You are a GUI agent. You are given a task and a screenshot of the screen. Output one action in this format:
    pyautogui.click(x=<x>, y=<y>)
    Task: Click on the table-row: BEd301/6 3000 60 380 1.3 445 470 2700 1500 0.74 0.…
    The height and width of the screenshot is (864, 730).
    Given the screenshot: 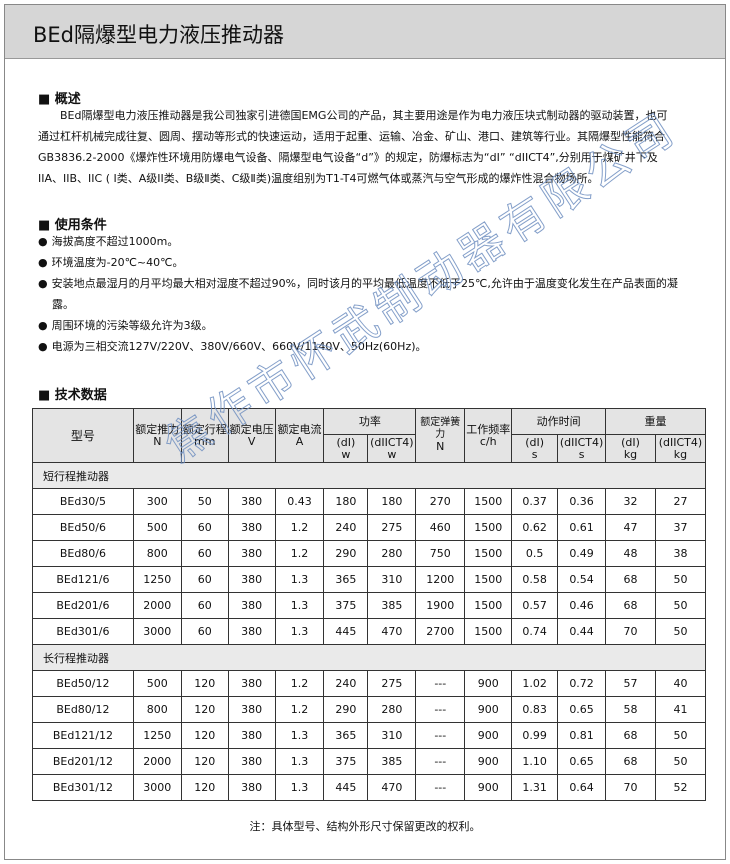 What is the action you would take?
    pyautogui.click(x=369, y=631)
    